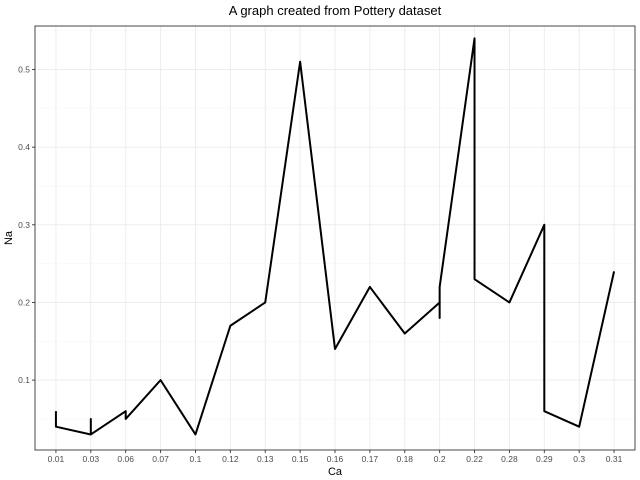 This screenshot has height=480, width=640. I want to click on x-tick-label: 0.03, so click(91, 459).